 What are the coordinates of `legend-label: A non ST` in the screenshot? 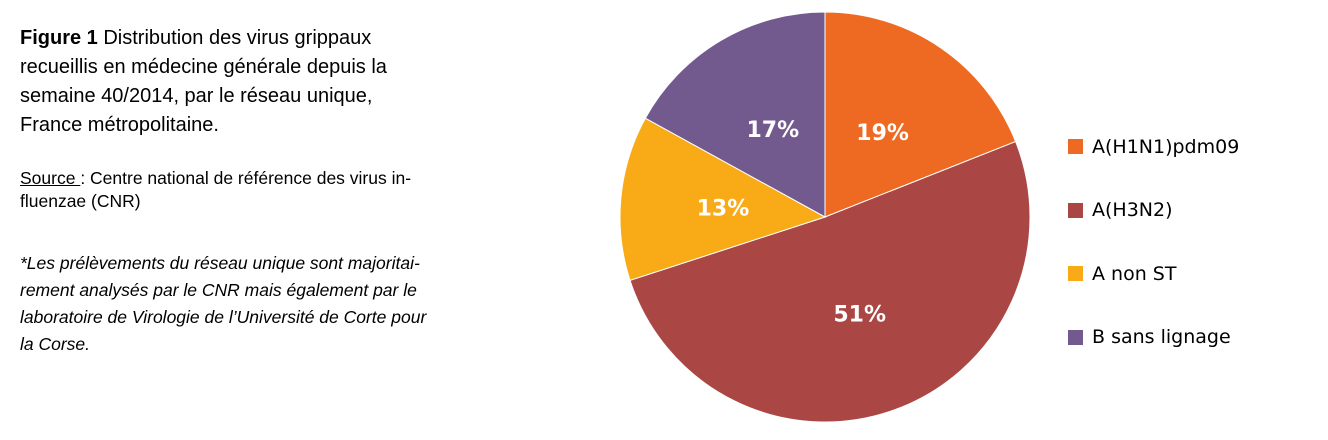 It's located at (1134, 273).